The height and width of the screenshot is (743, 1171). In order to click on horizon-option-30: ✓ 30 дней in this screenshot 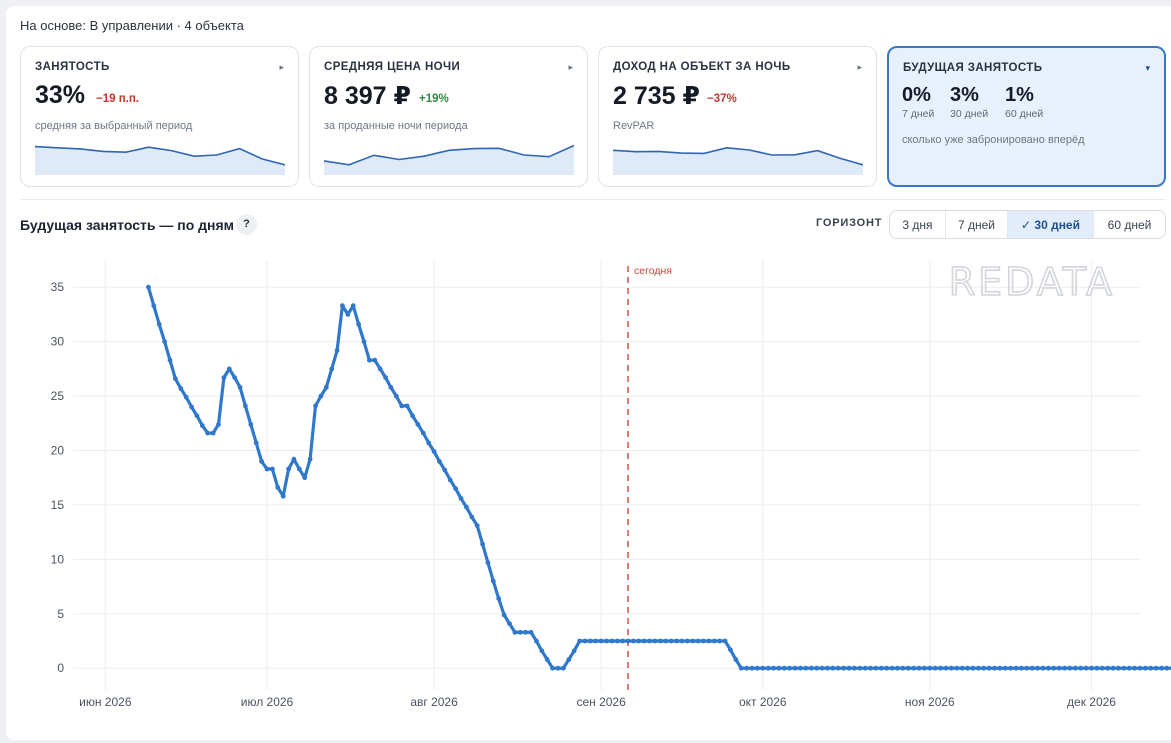, I will do `click(1051, 224)`.